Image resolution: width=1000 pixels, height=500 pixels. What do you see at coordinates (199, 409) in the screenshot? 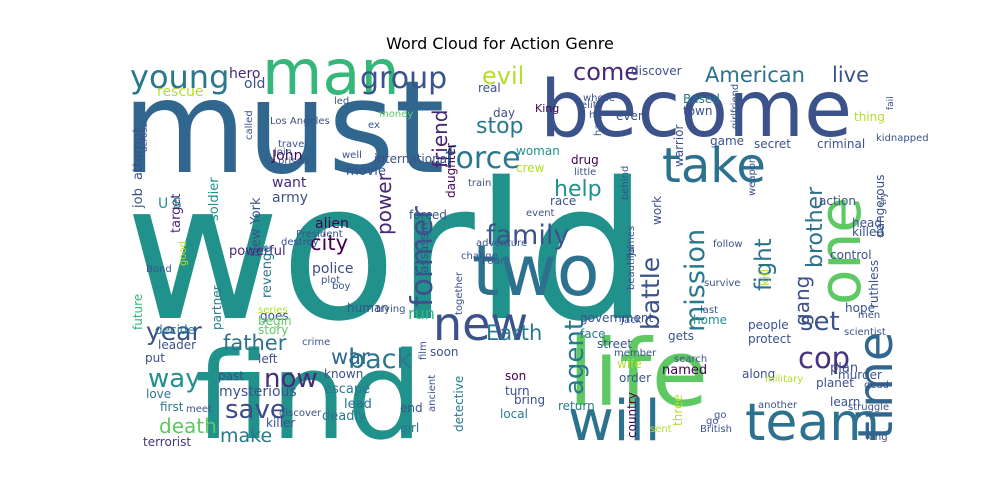
I see `word-meet: meet` at bounding box center [199, 409].